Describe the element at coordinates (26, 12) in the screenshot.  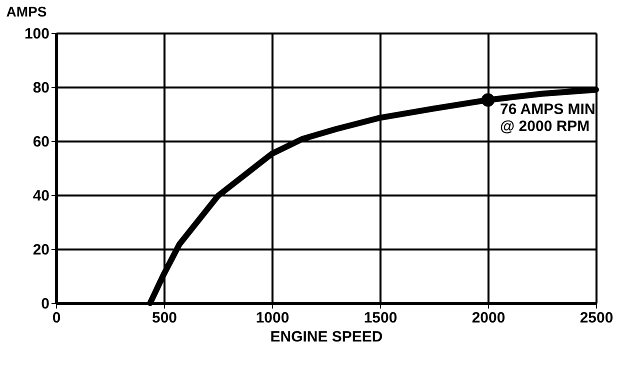
I see `y-axis-title: AMPS` at that location.